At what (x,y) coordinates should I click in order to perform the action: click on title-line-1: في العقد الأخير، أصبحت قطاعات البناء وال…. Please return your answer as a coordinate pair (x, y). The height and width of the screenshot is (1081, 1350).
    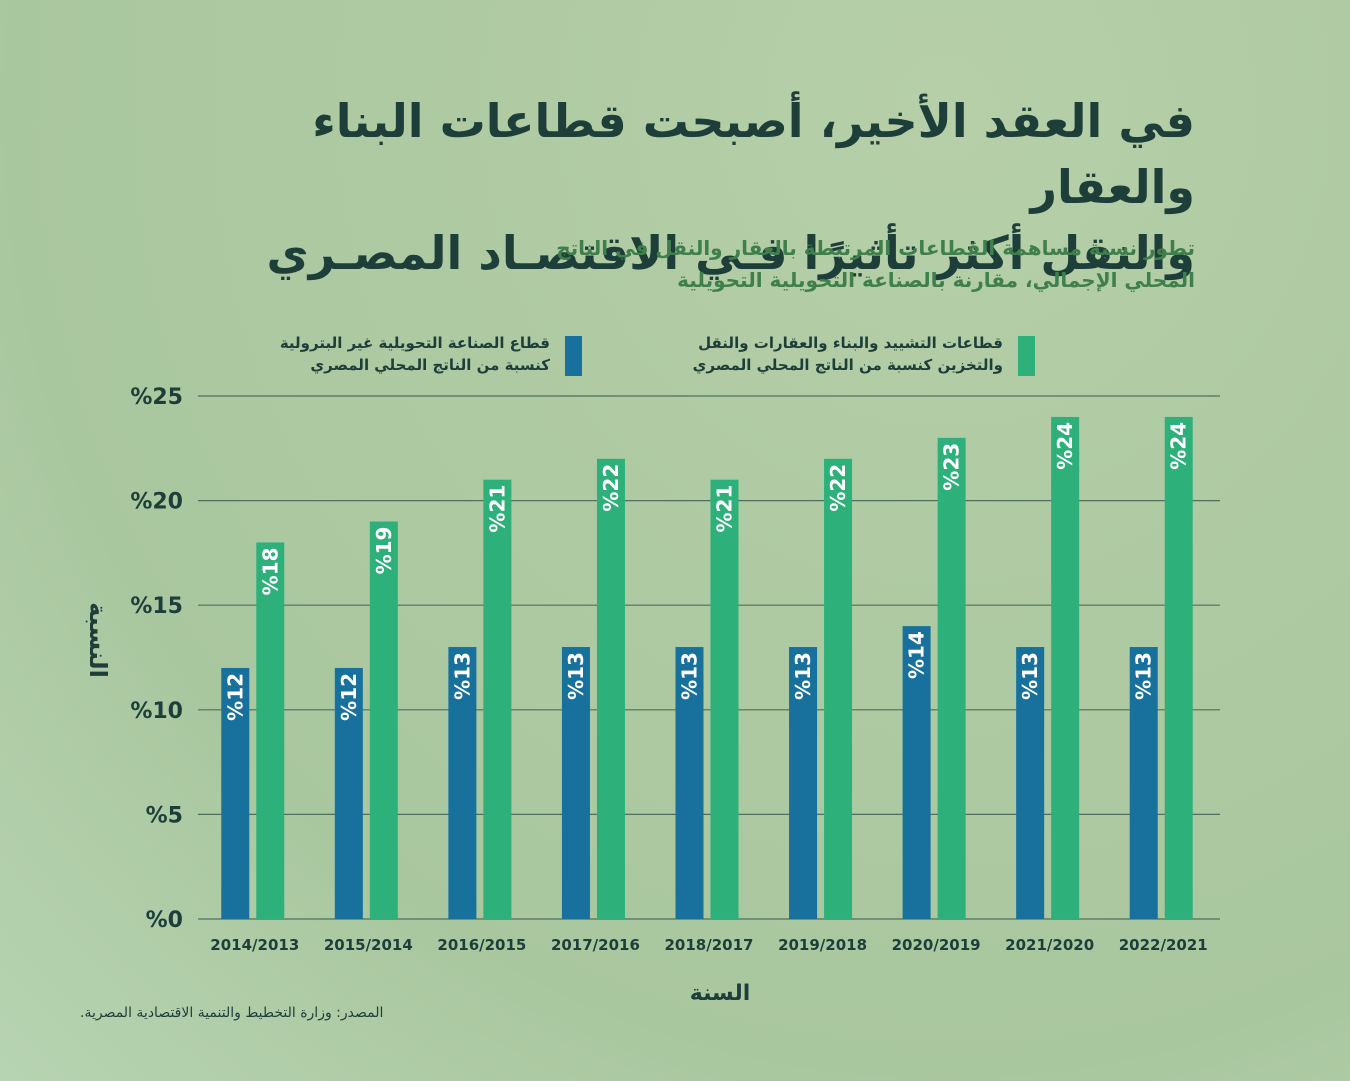
    Looking at the image, I should click on (753, 154).